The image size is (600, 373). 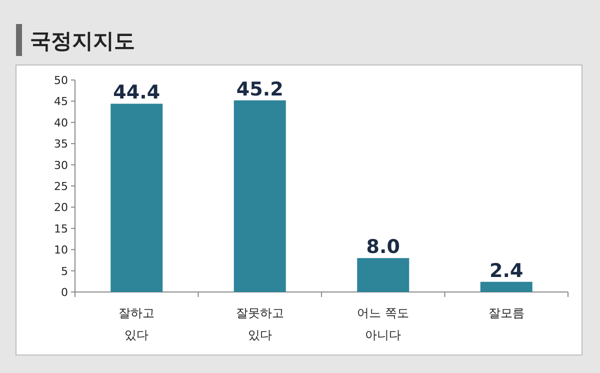 I want to click on y-tick-label: 30, so click(x=61, y=165).